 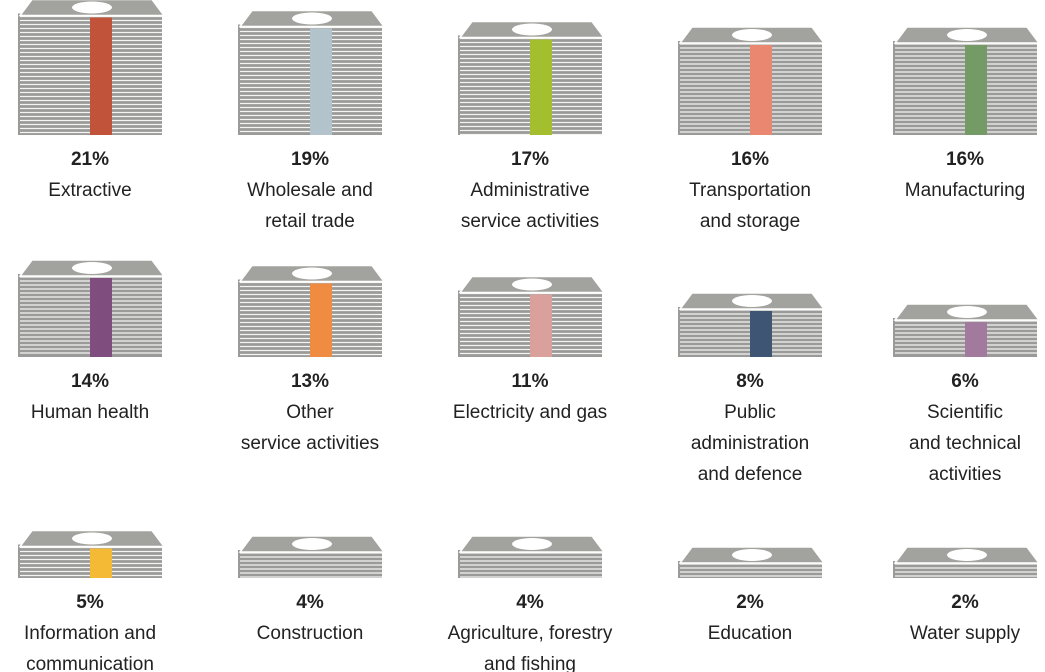 What do you see at coordinates (965, 190) in the screenshot?
I see `category-label: Manufacturing` at bounding box center [965, 190].